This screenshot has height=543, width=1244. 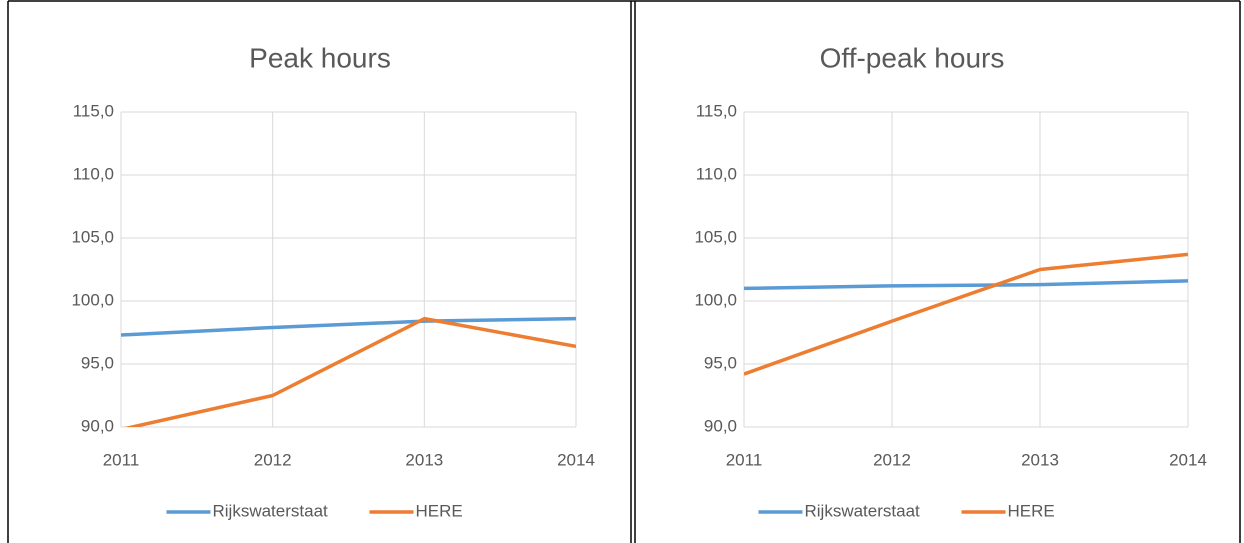 What do you see at coordinates (912, 57) in the screenshot?
I see `chart-title: Off-peak hours` at bounding box center [912, 57].